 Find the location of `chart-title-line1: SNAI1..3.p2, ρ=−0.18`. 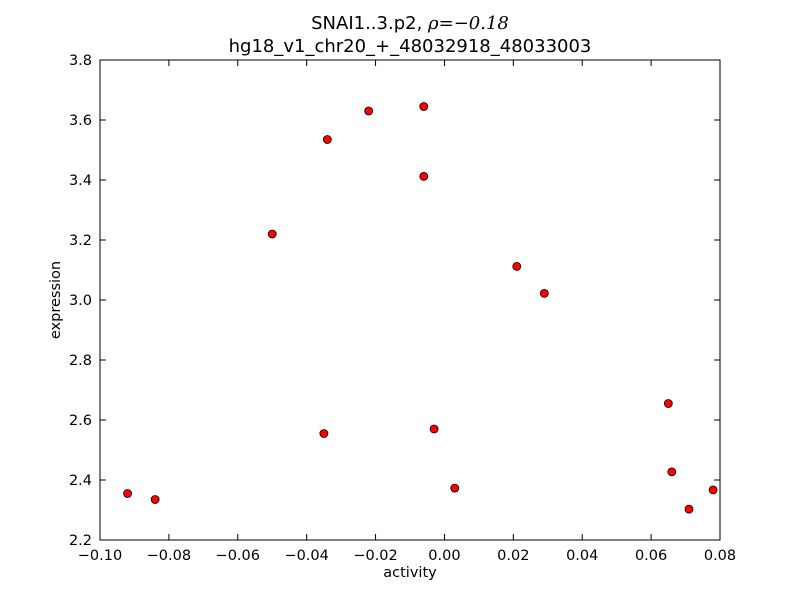

chart-title-line1: SNAI1..3.p2, ρ=−0.18 is located at coordinates (410, 23).